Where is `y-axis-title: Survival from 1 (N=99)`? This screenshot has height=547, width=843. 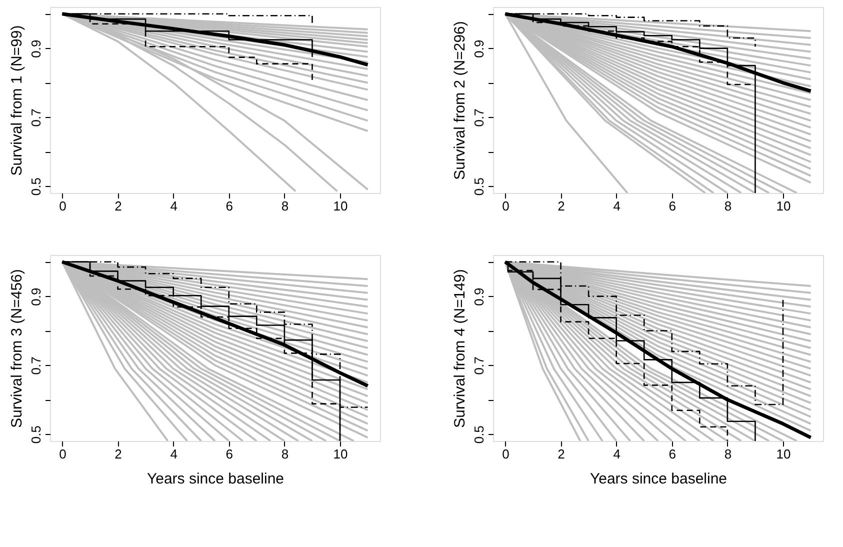
y-axis-title: Survival from 1 (N=99) is located at coordinates (17, 100).